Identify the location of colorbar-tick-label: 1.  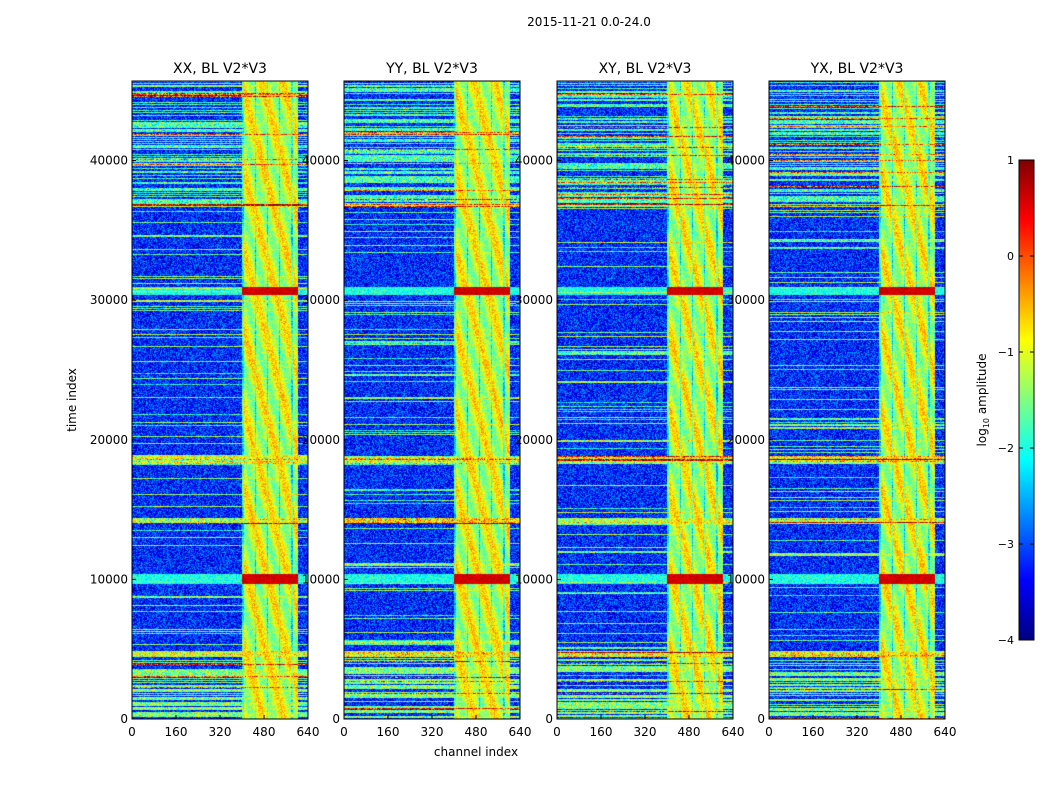
(1010, 160).